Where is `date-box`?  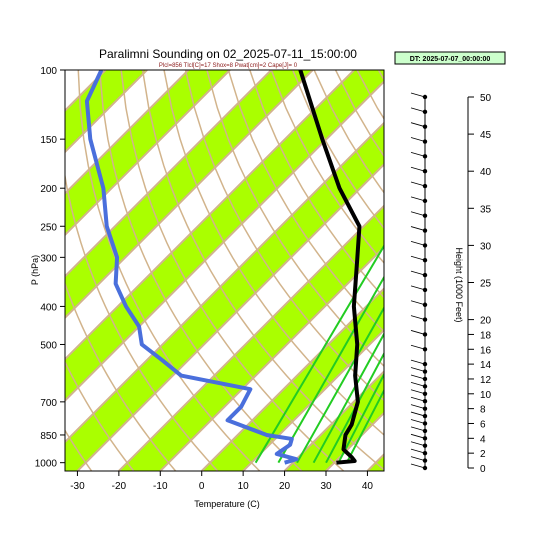 date-box is located at coordinates (450, 58).